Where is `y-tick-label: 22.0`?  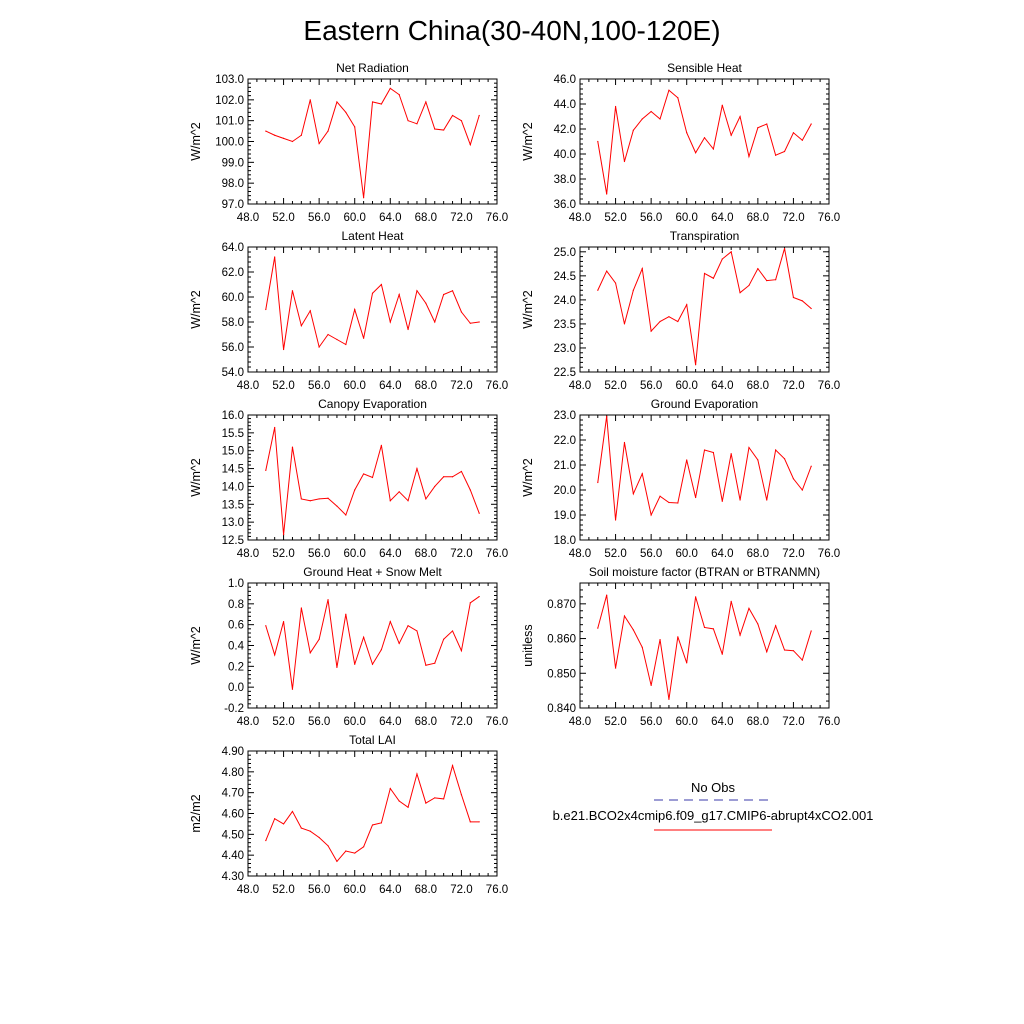
y-tick-label: 22.0 is located at coordinates (565, 441).